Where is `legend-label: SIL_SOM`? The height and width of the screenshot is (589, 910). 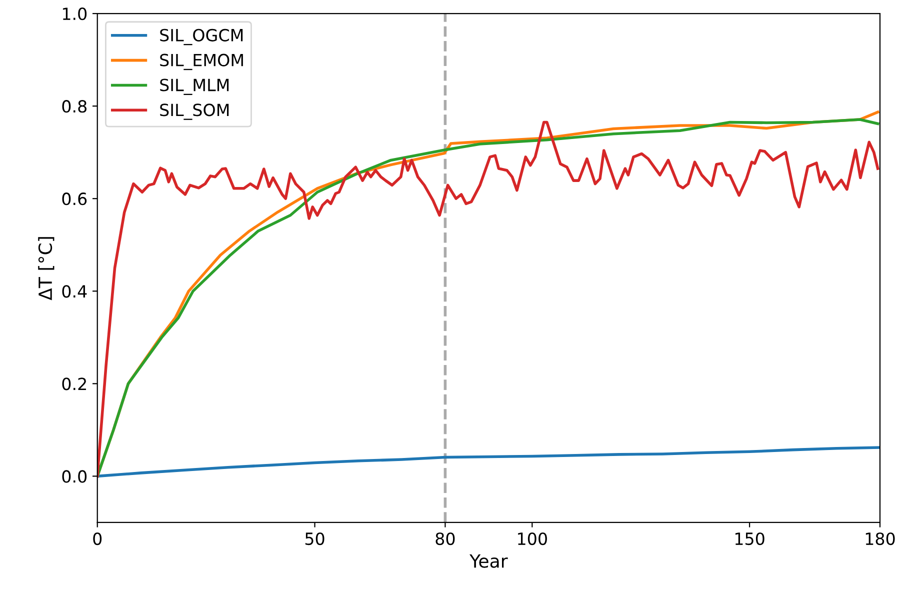
legend-label: SIL_SOM is located at coordinates (194, 112).